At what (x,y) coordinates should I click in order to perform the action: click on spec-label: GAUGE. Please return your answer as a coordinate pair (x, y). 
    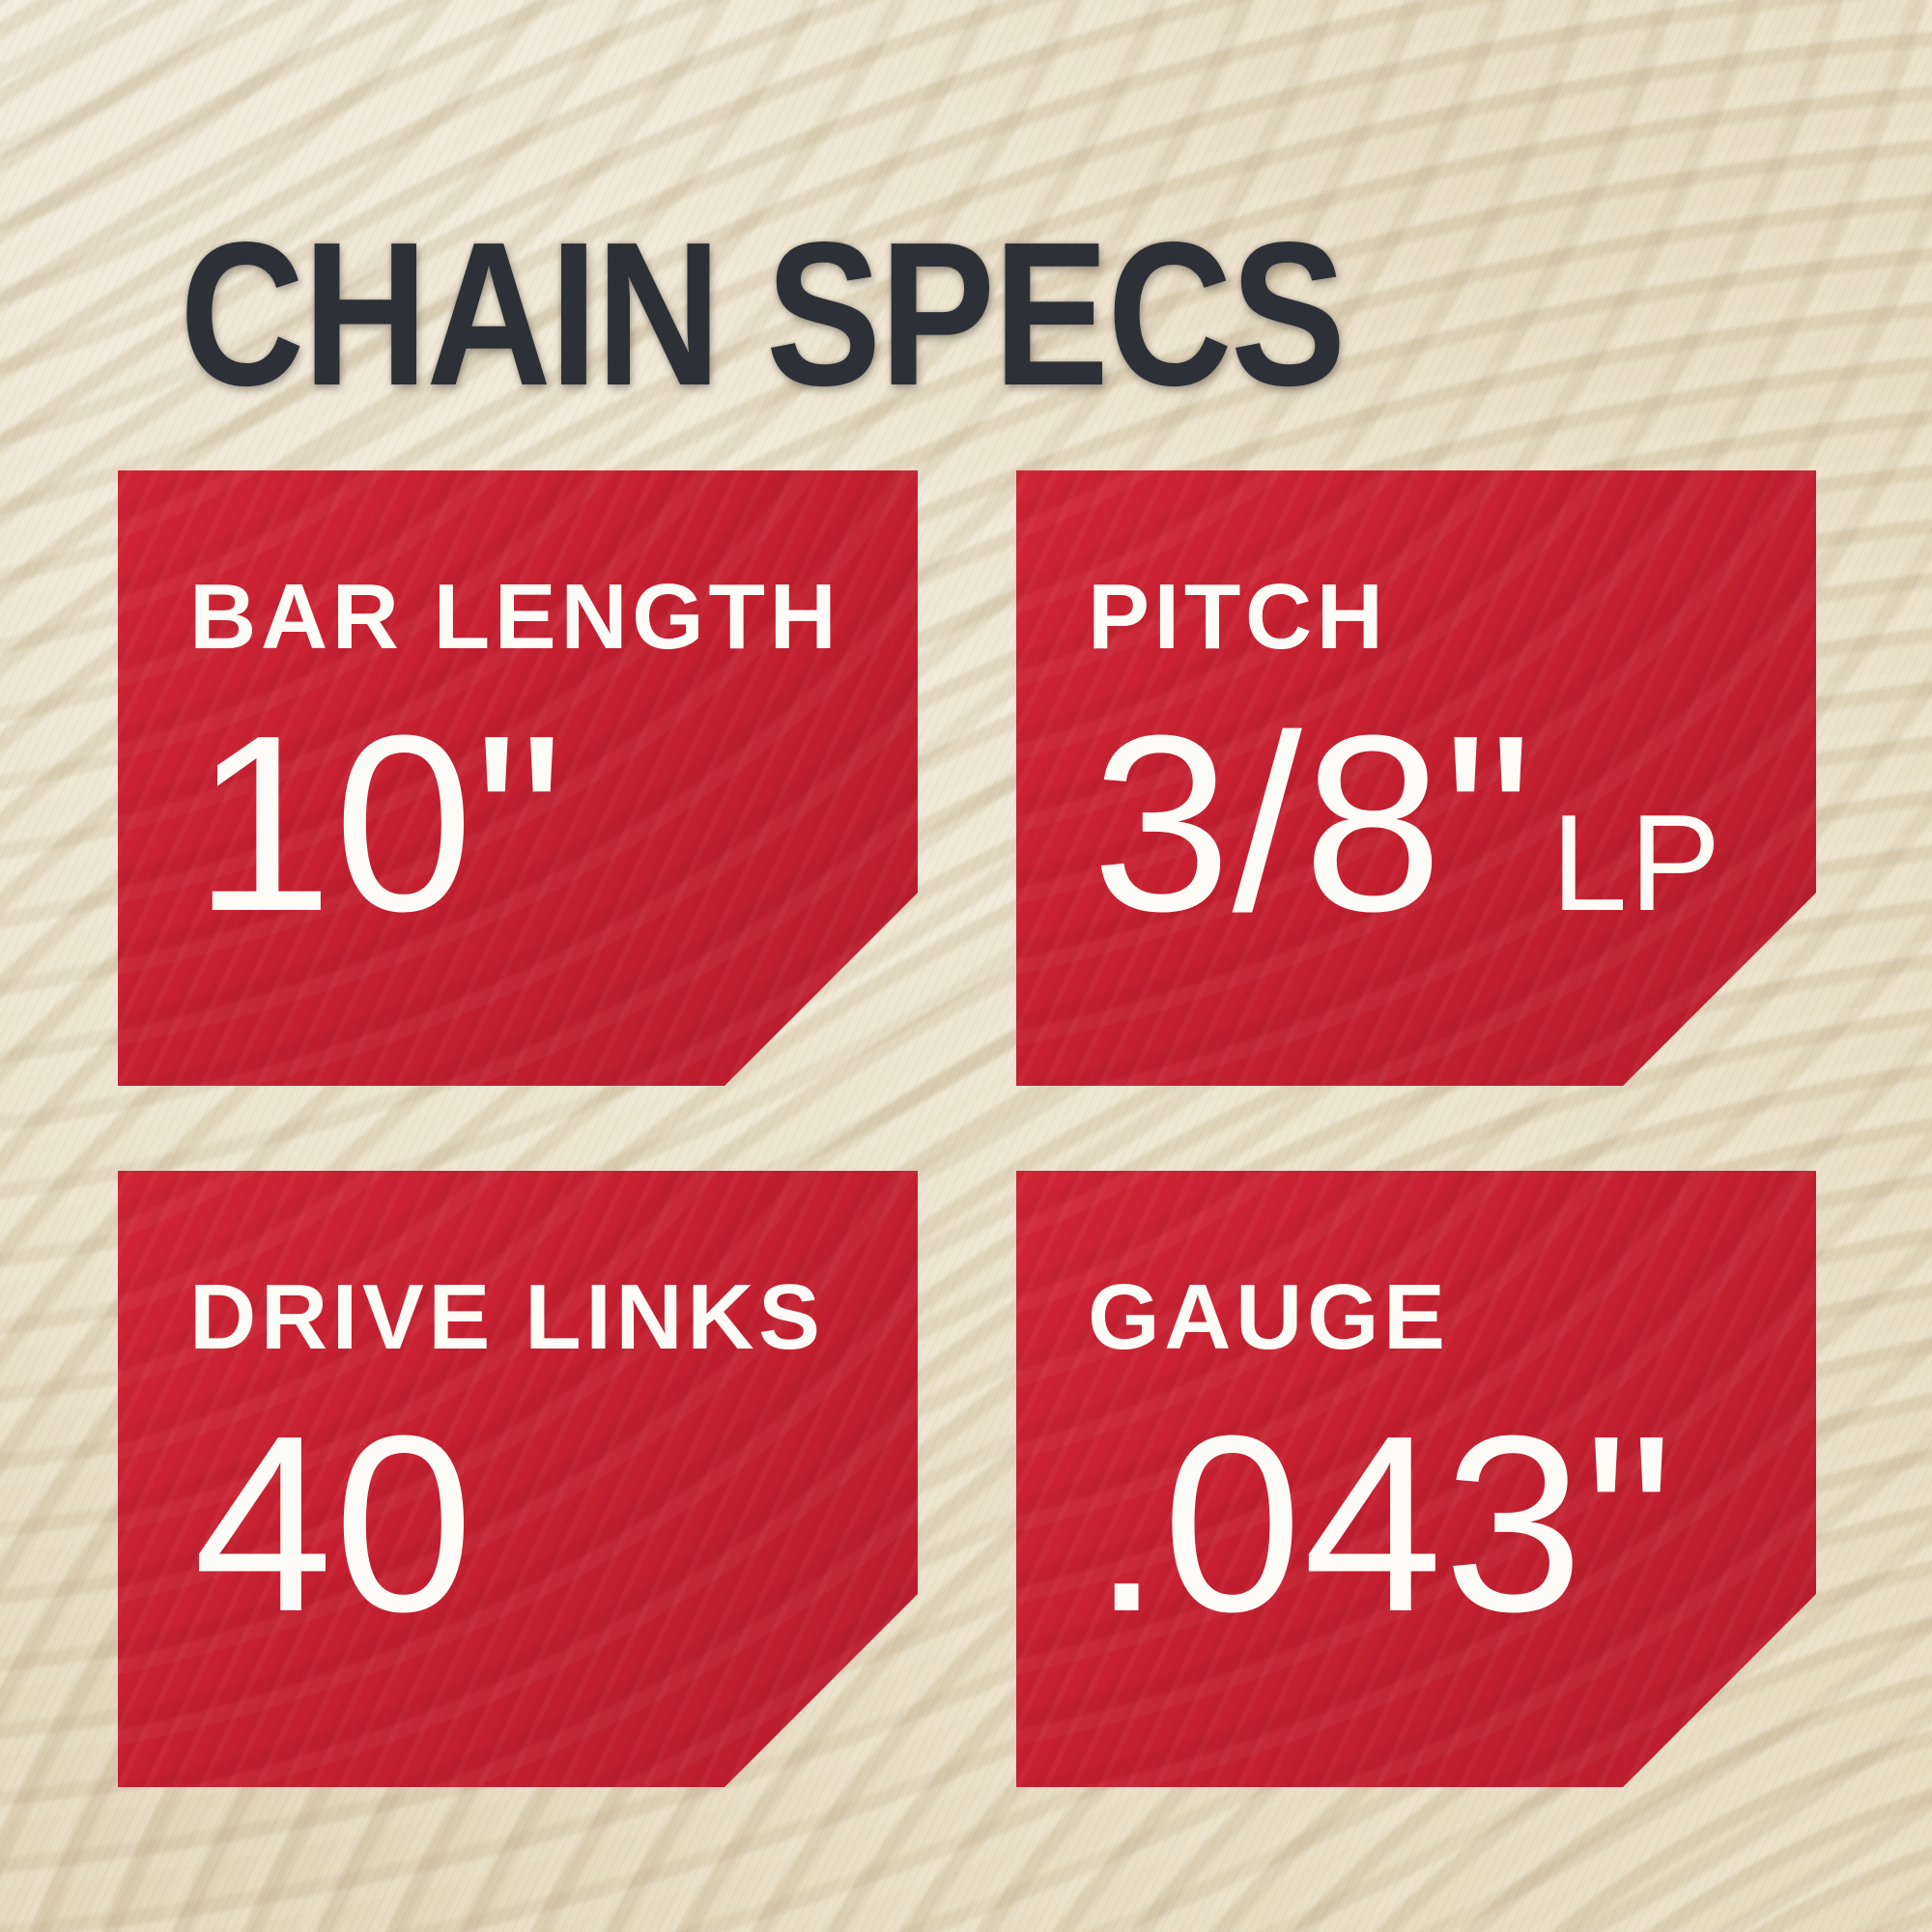
    Looking at the image, I should click on (1269, 1317).